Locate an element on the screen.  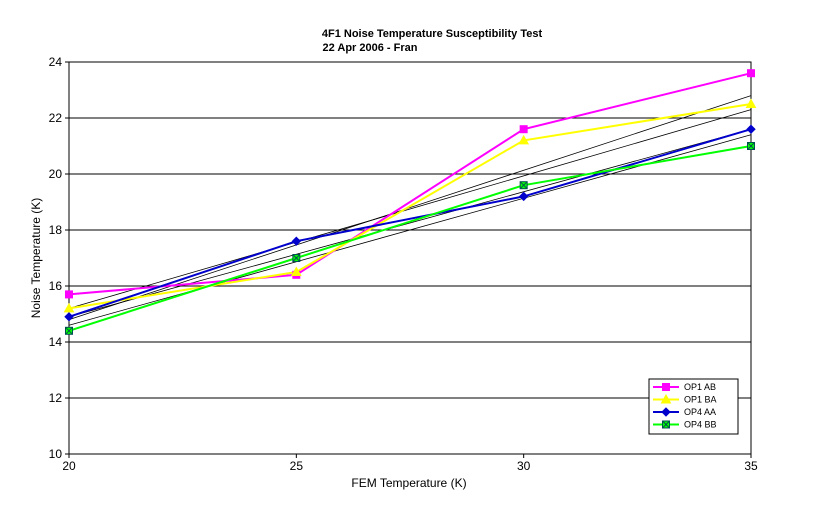
y-tick-label: 14 is located at coordinates (56, 342).